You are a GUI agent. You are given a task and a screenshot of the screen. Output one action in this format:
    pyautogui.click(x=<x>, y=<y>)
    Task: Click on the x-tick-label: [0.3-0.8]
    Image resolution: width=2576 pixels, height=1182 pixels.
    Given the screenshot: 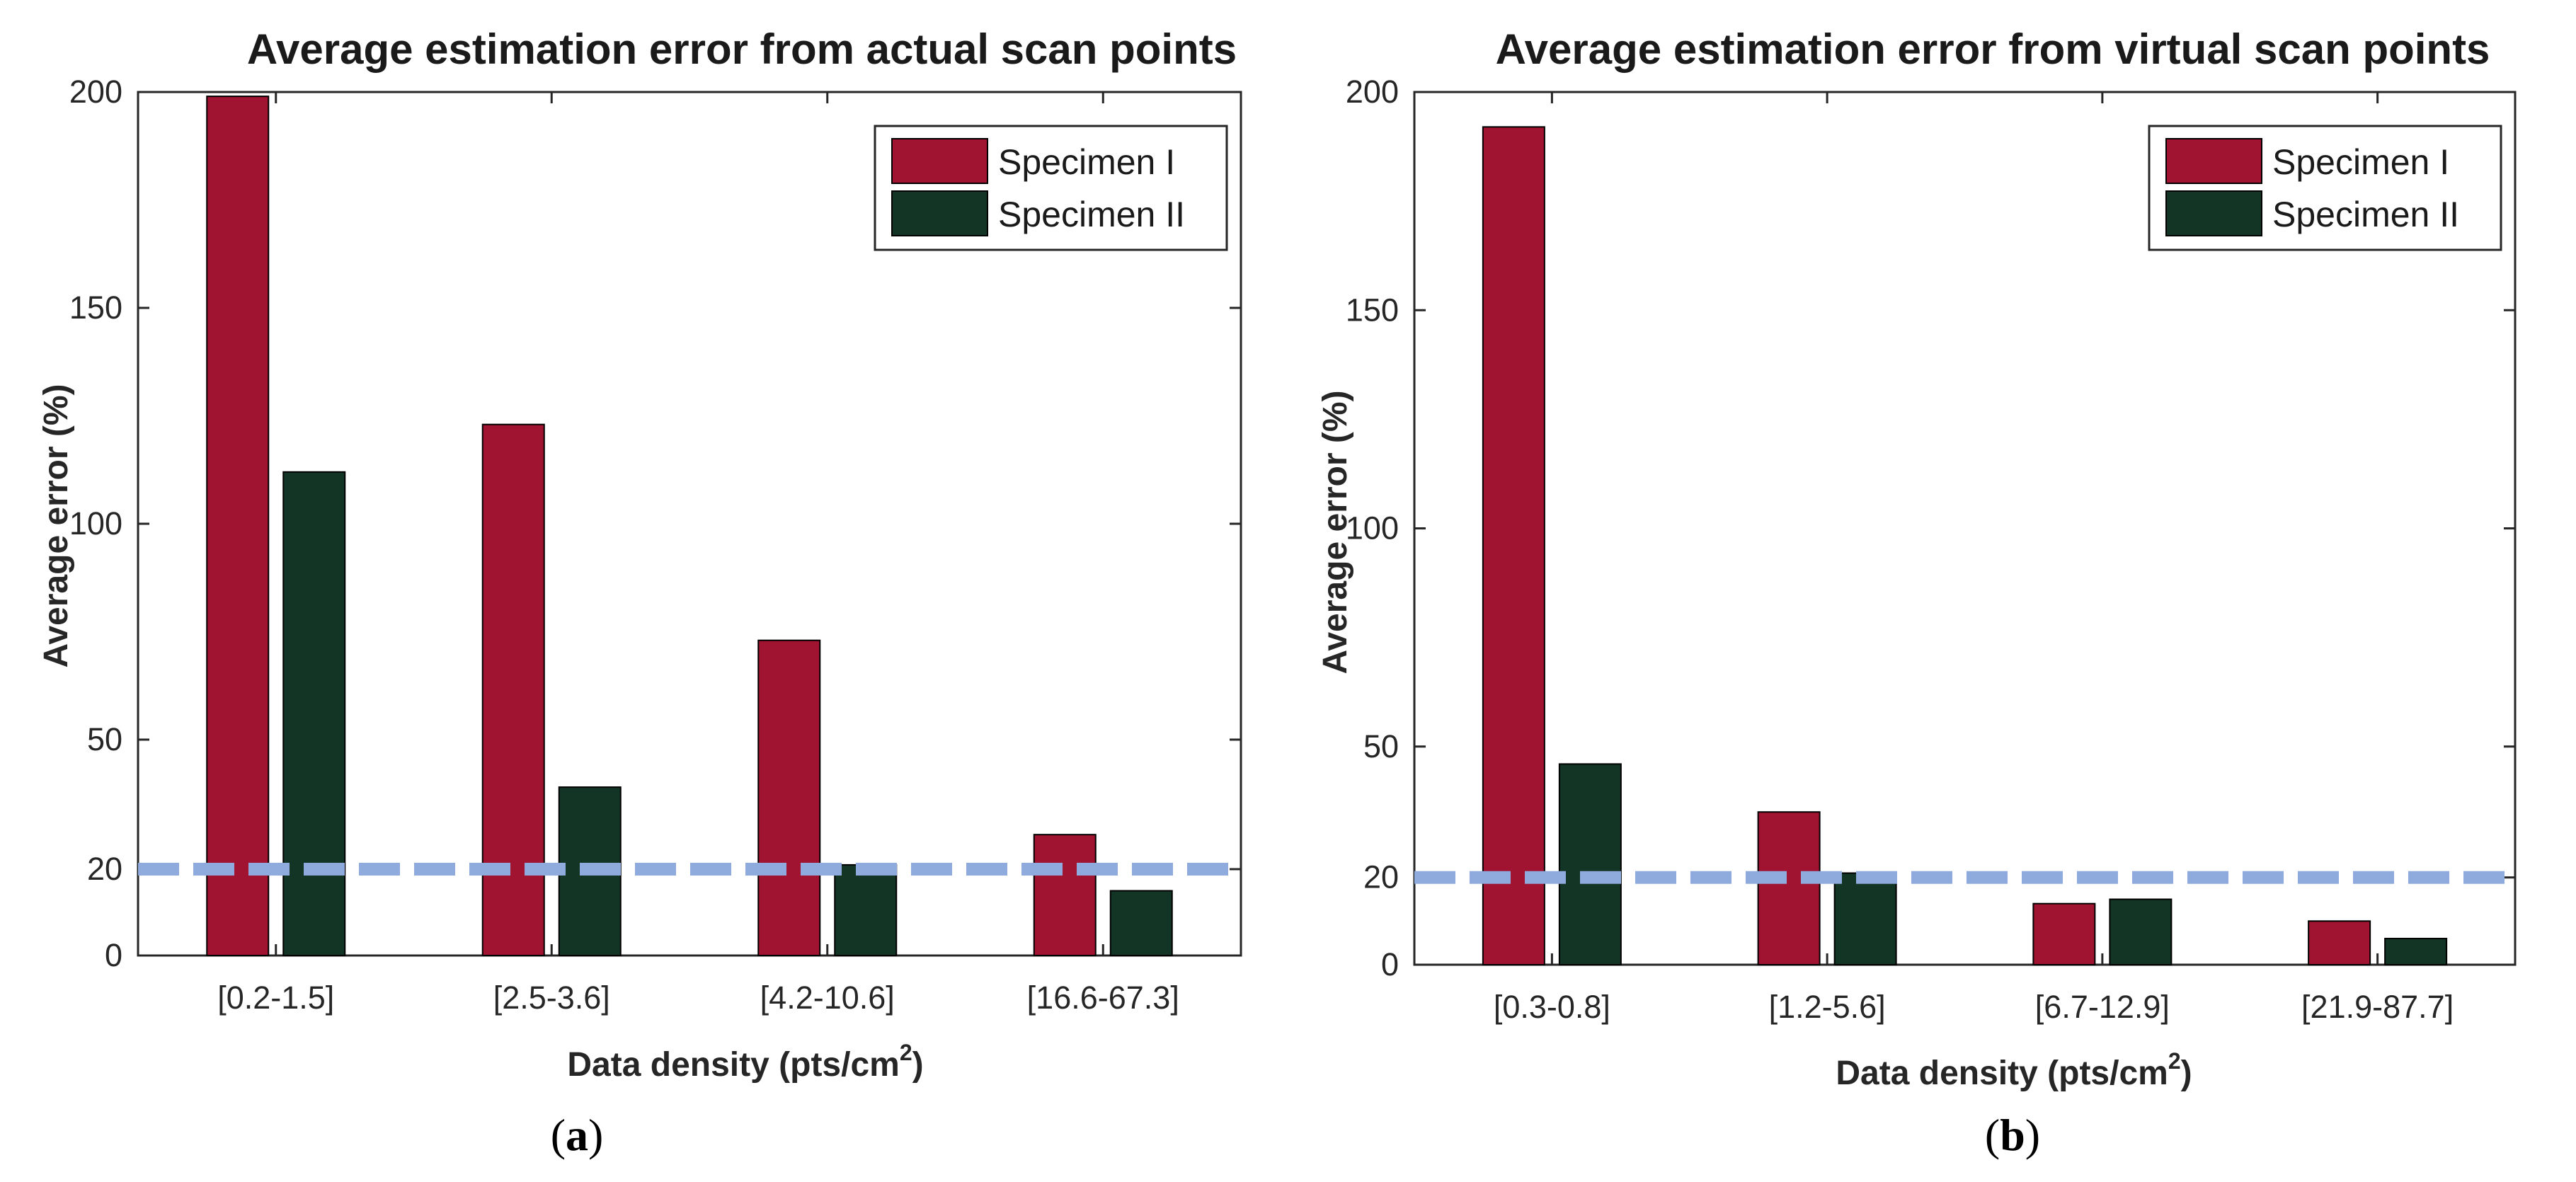 What is the action you would take?
    pyautogui.click(x=1552, y=1007)
    